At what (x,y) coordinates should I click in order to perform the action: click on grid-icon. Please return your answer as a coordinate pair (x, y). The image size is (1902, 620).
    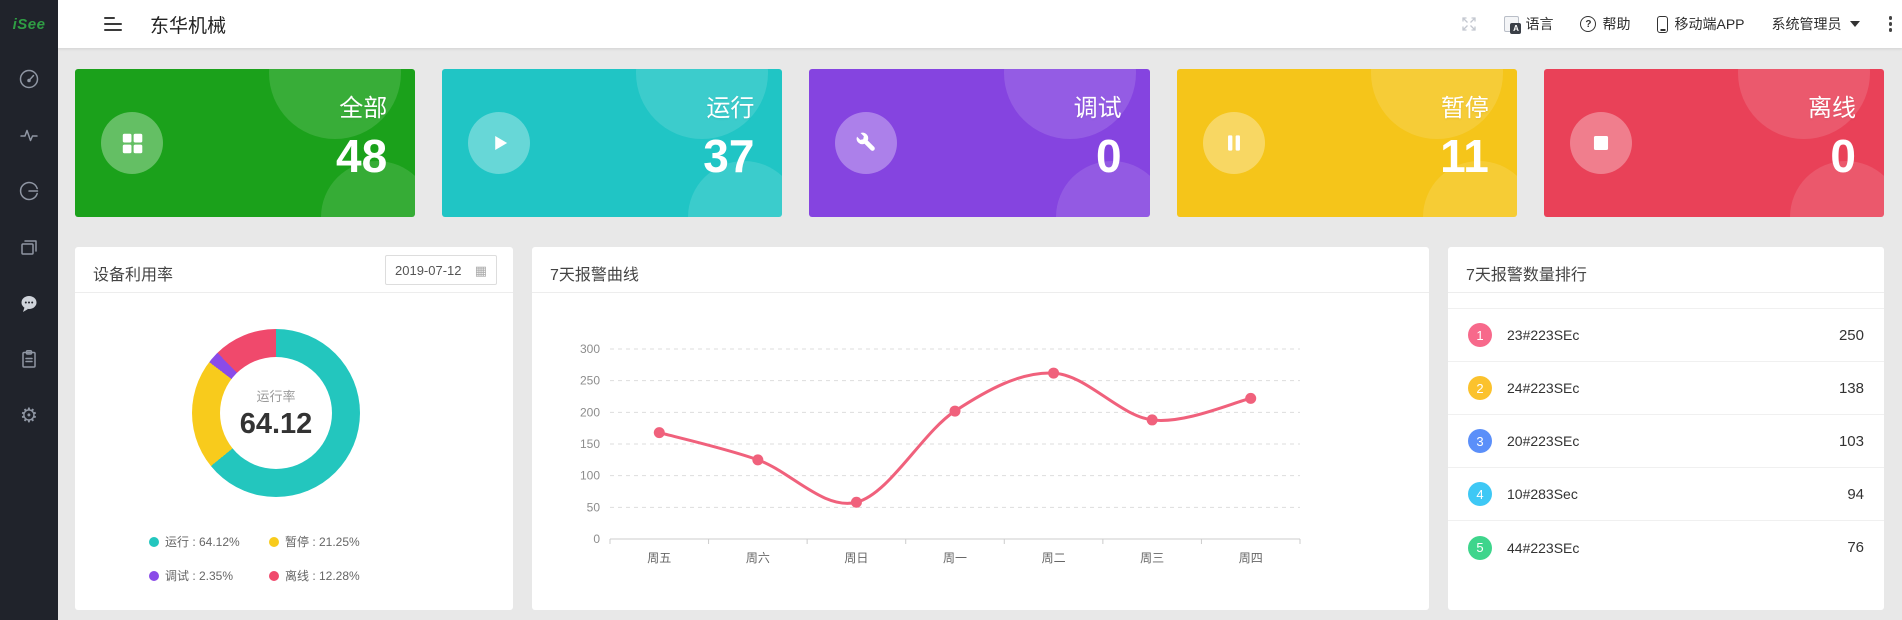
    Looking at the image, I should click on (132, 143).